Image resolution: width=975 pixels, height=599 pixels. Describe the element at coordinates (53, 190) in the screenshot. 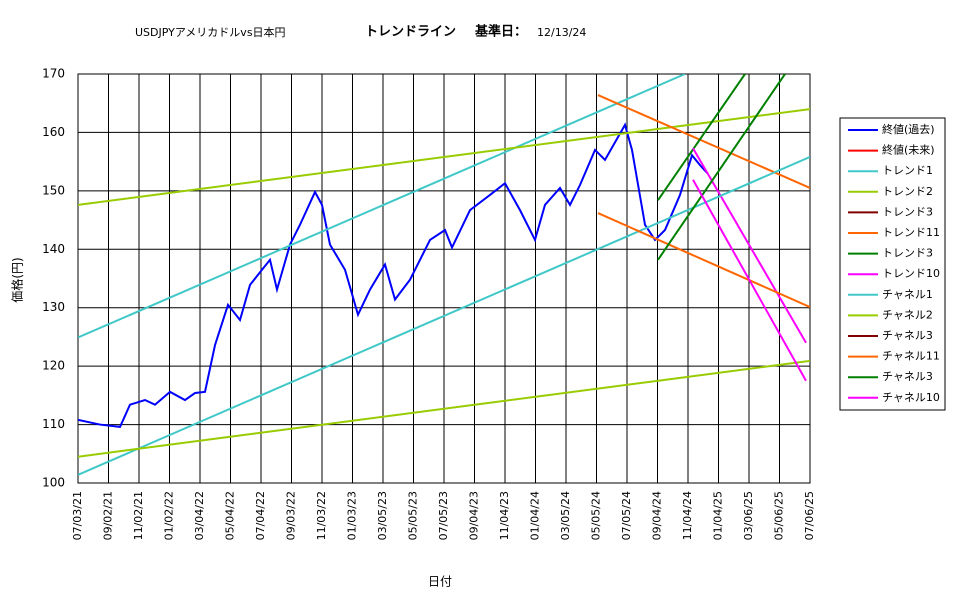

I see `y-tick-label: 150` at that location.